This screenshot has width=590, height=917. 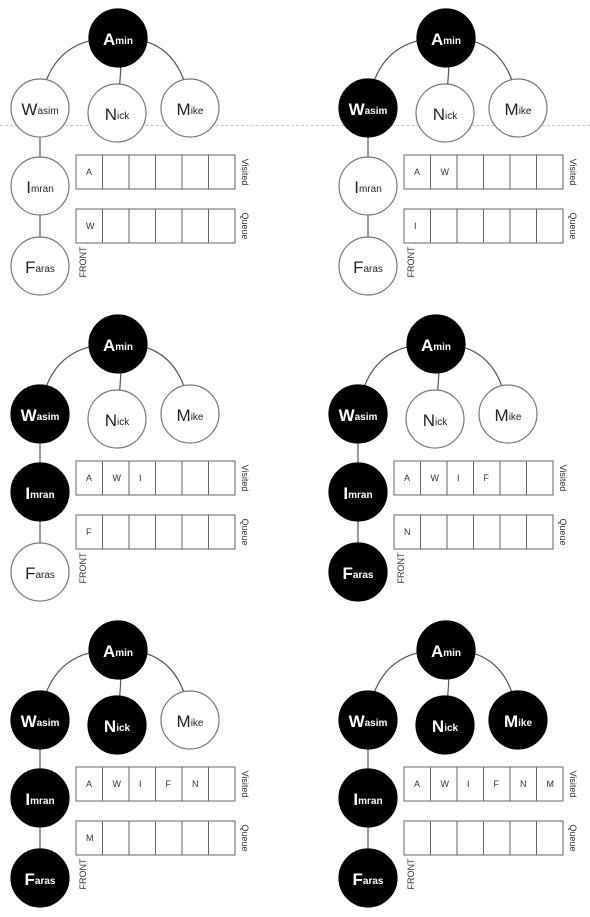 I want to click on queue-array: N, so click(x=473, y=532).